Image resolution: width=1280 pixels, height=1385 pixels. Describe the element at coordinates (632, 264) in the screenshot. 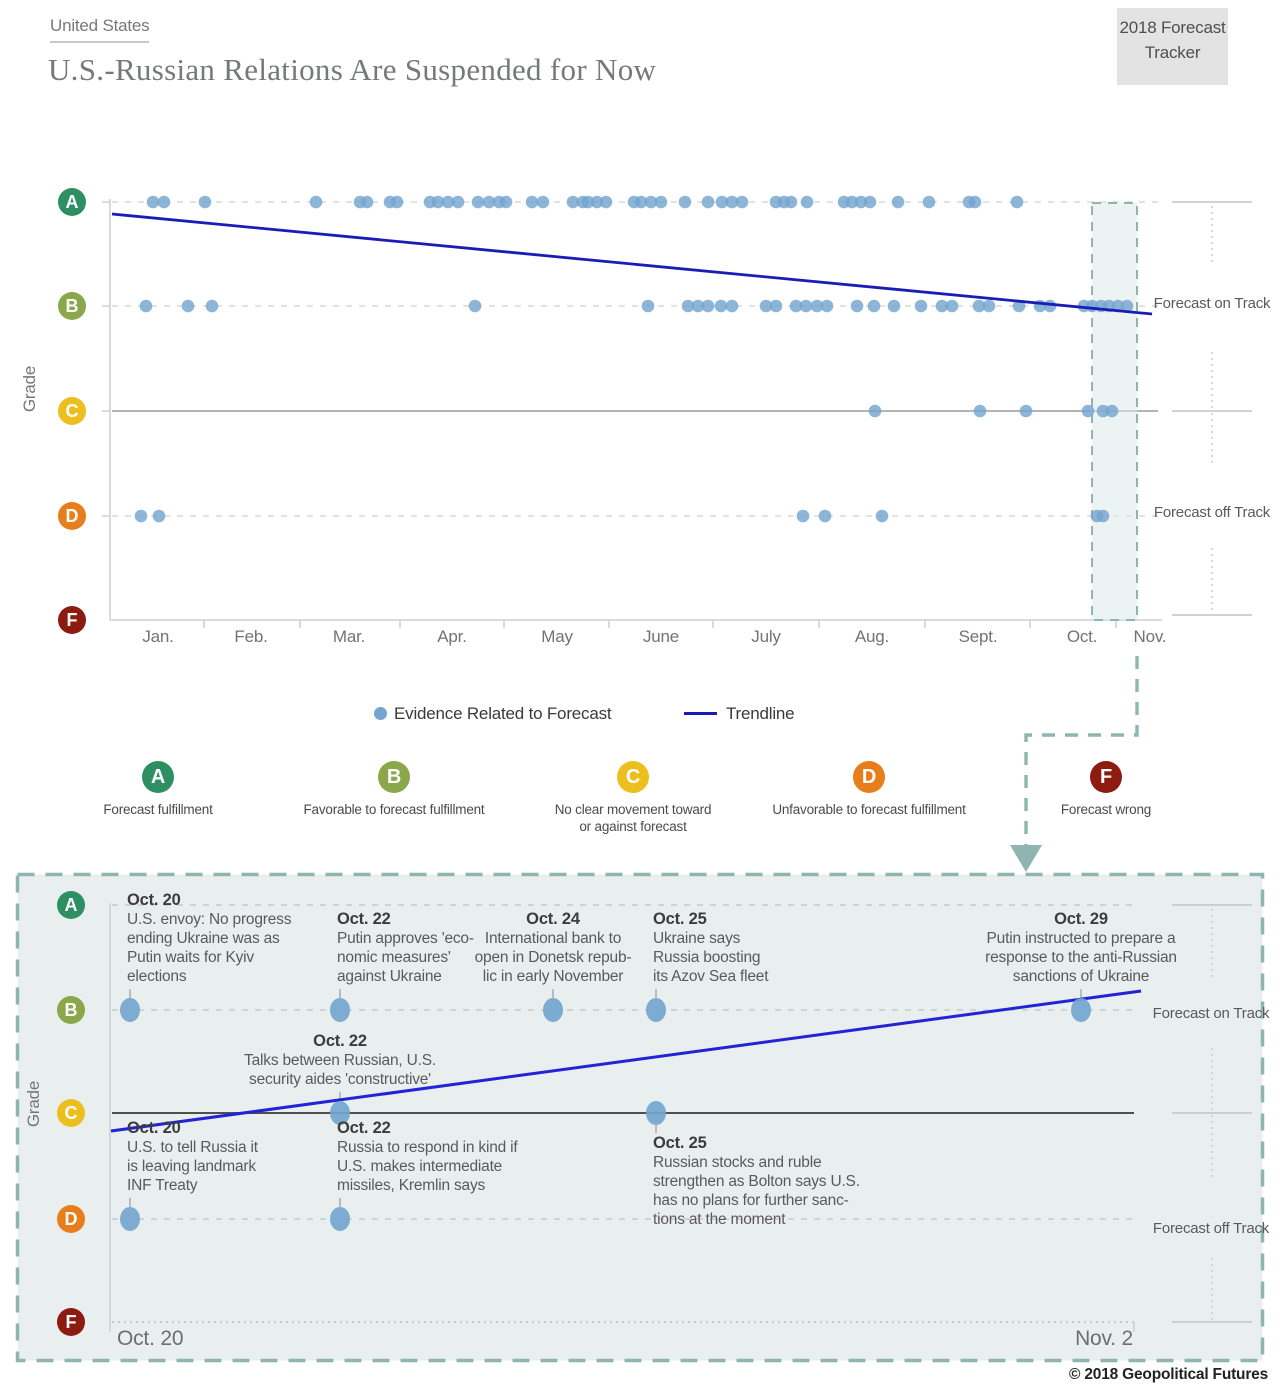

I see `trendline-main` at that location.